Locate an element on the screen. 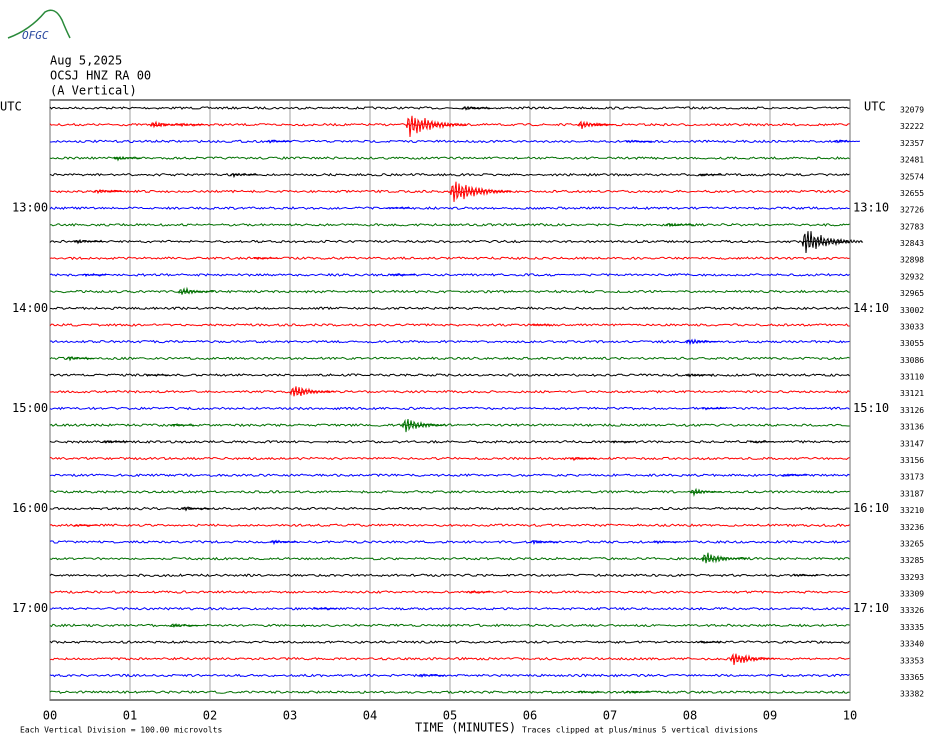  x-tick-label: 10 is located at coordinates (850, 716).